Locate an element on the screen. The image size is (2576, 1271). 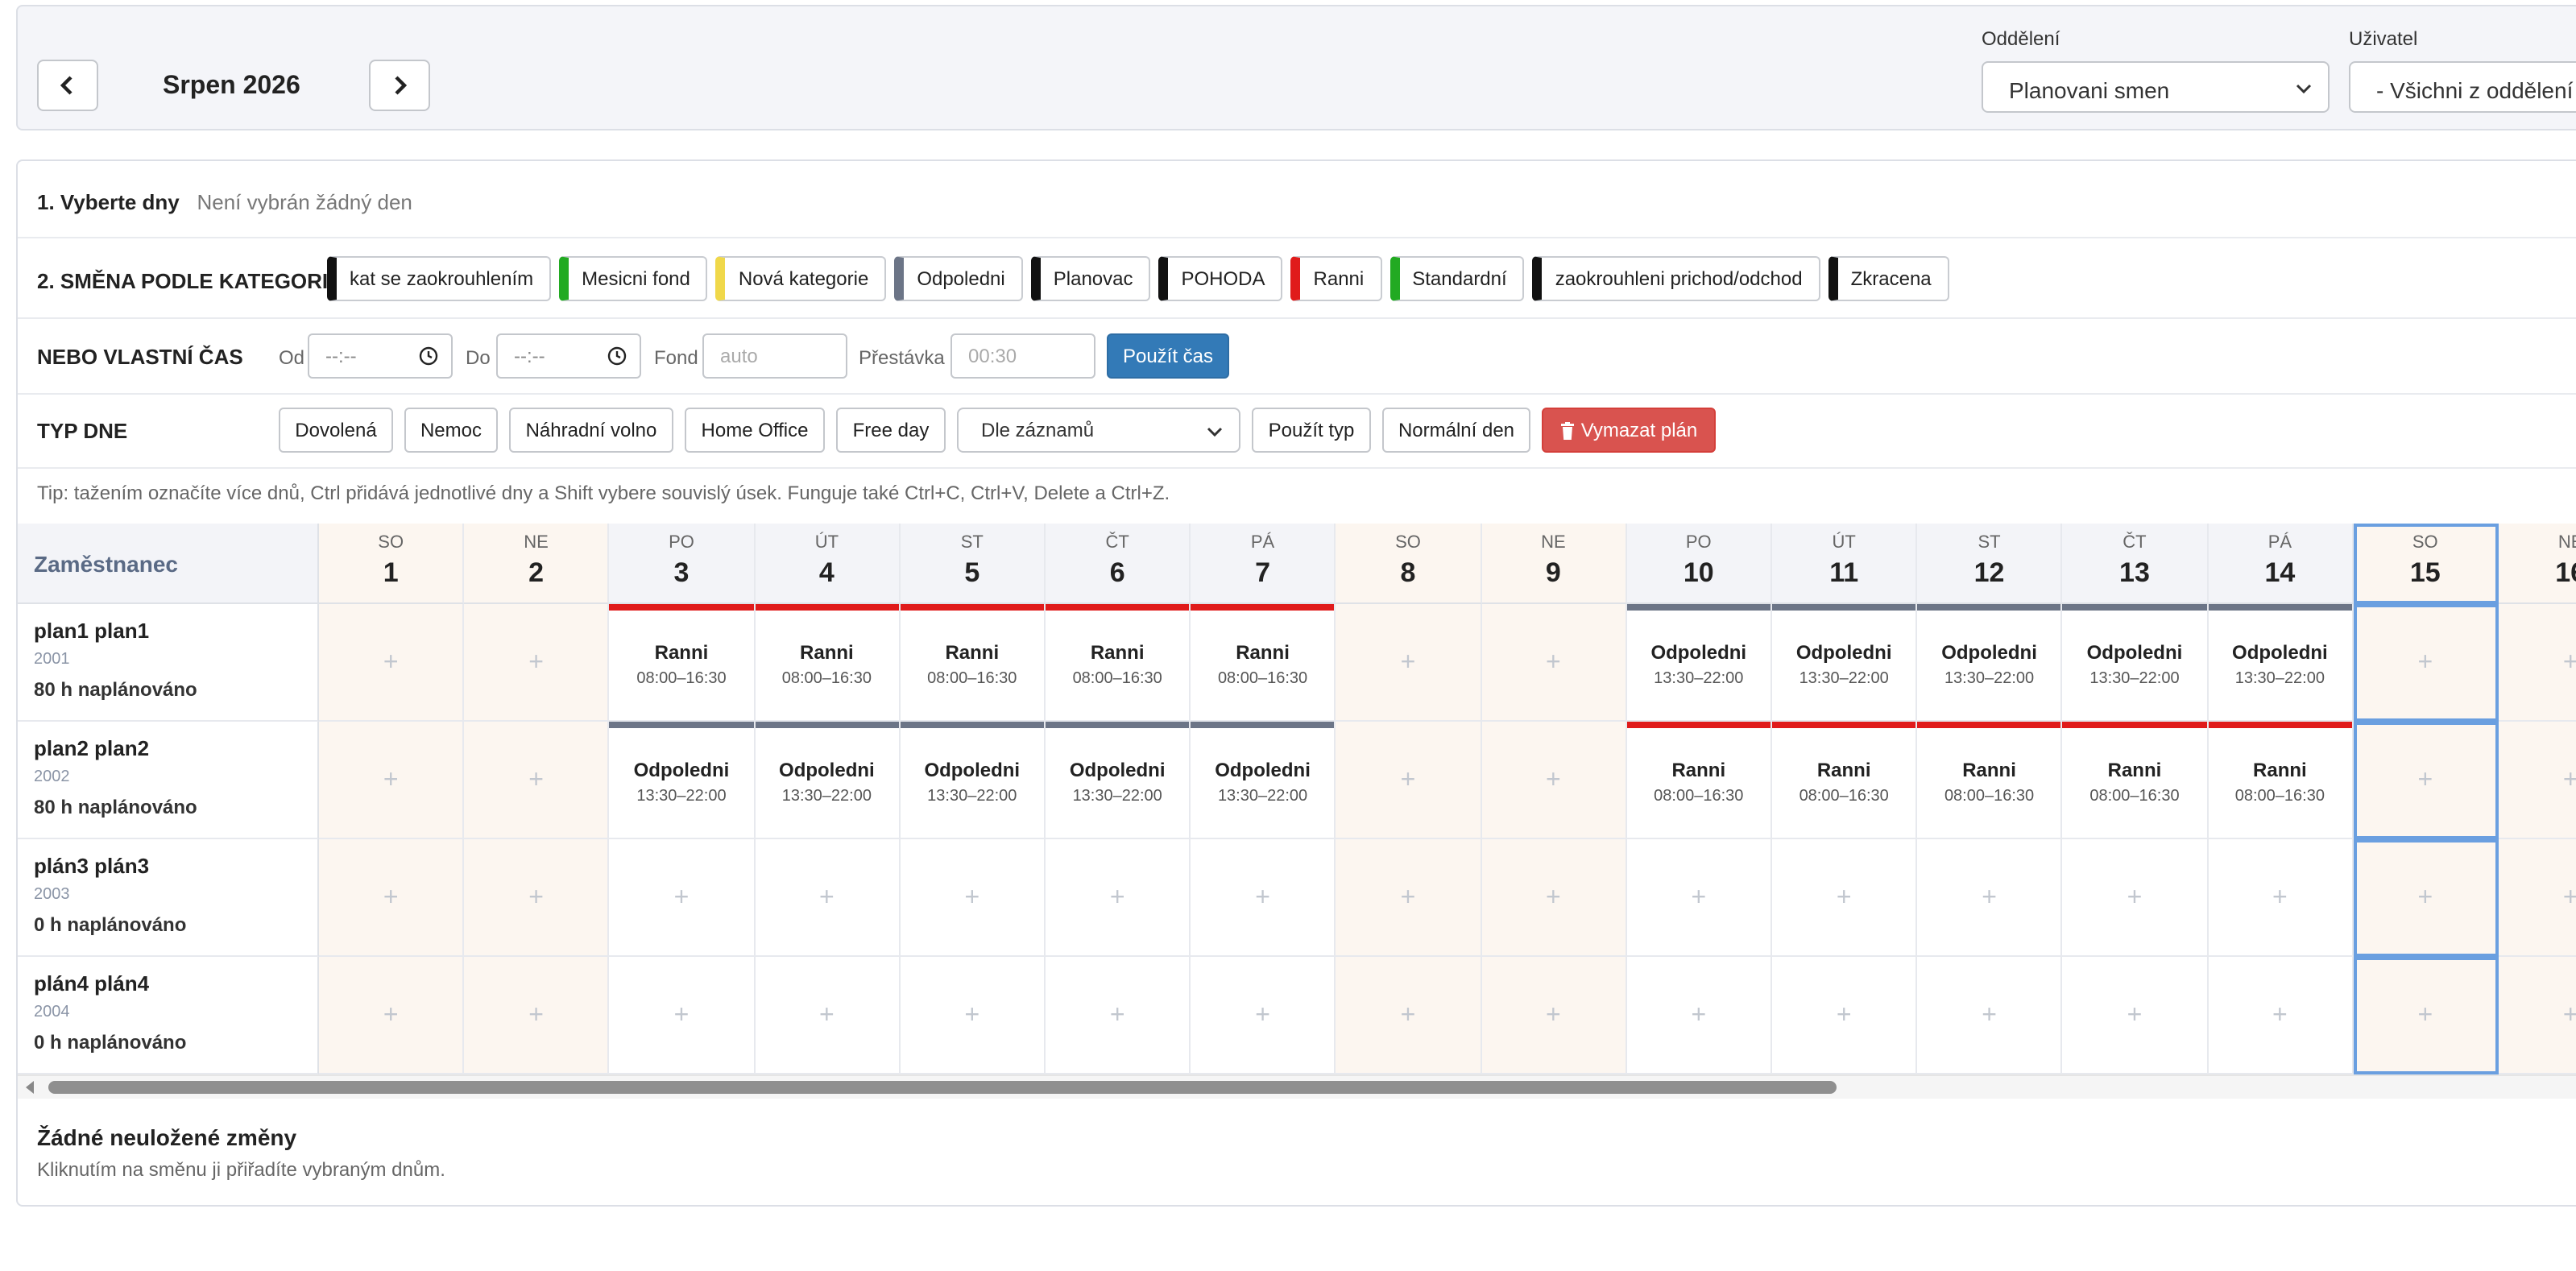
scrollbar-thumb is located at coordinates (942, 1087).